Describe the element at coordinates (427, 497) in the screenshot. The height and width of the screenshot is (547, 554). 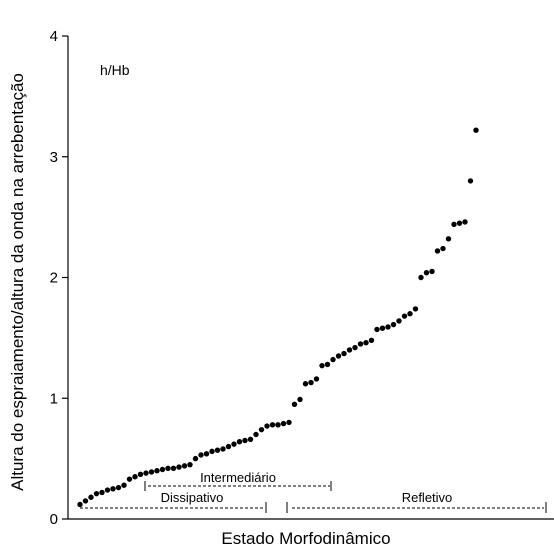
I see `reflective-label: Refletivo` at that location.